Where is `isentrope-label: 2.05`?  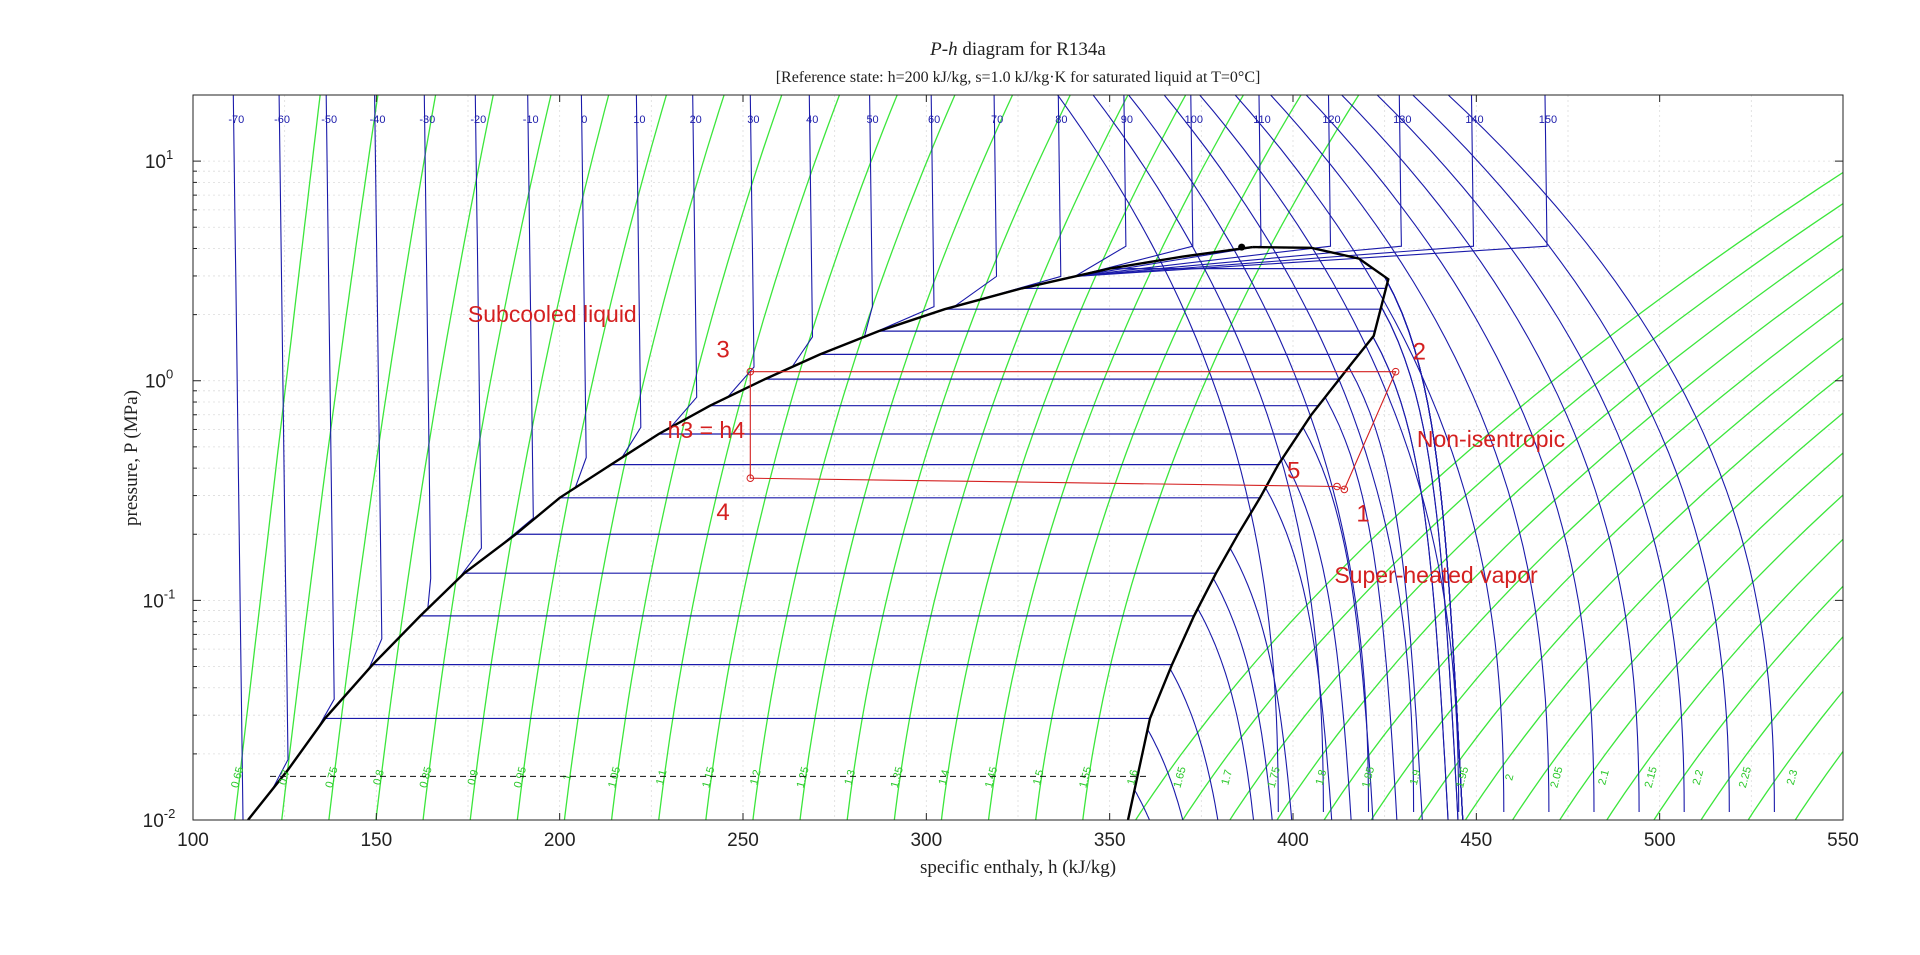 isentrope-label: 2.05 is located at coordinates (1556, 778).